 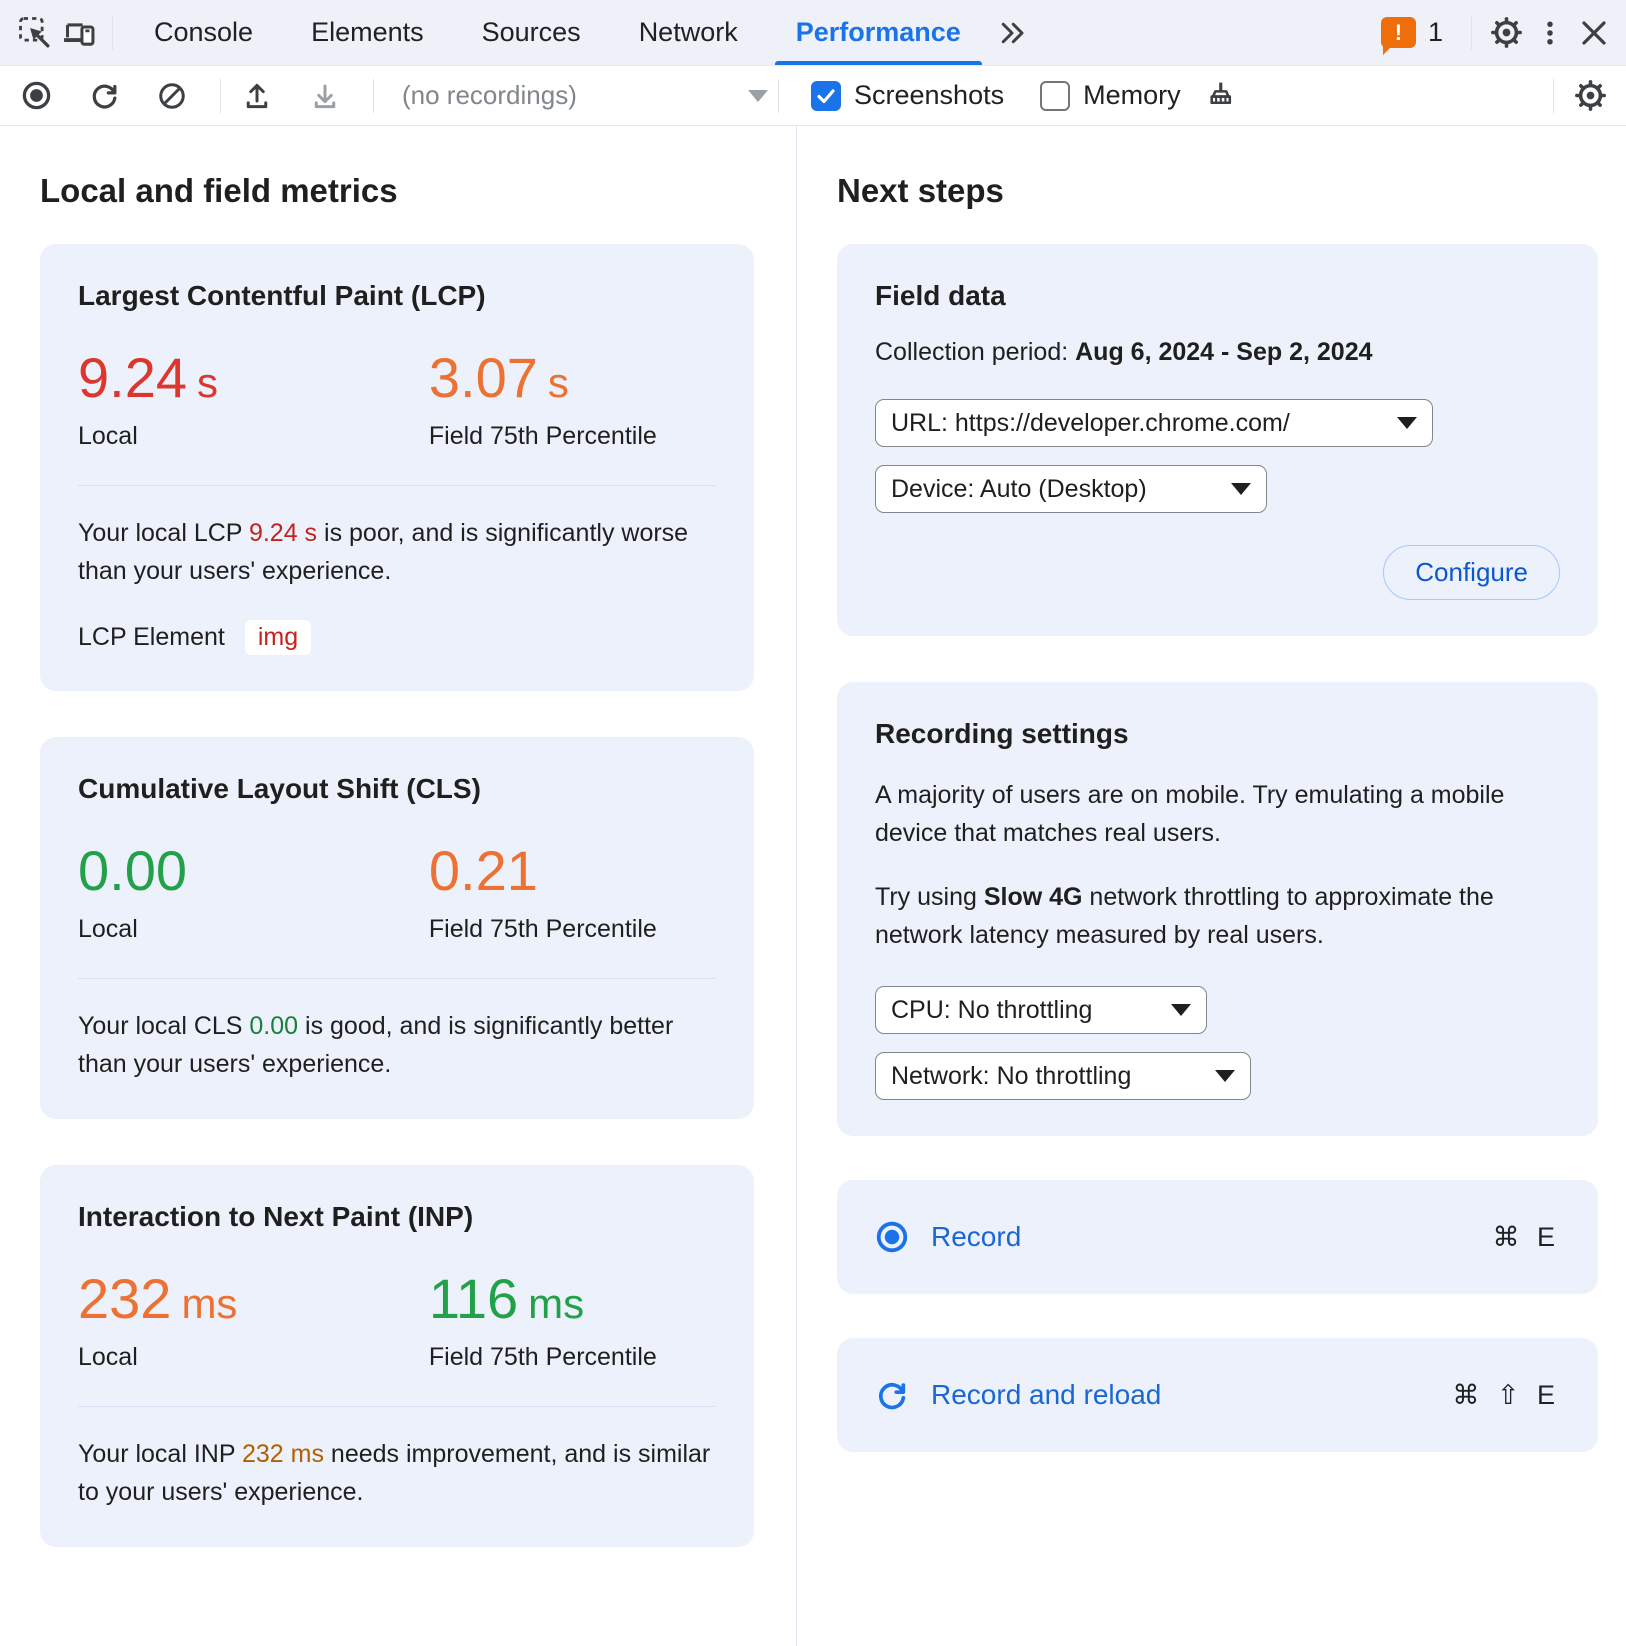 I want to click on card-title: Recording settings, so click(x=1002, y=733).